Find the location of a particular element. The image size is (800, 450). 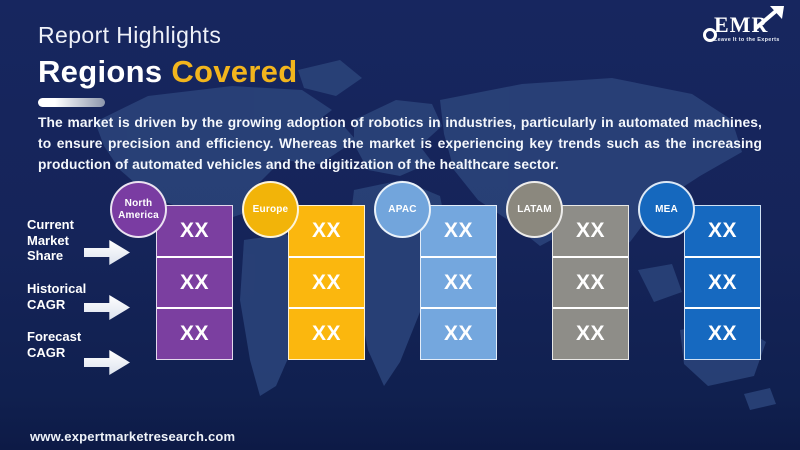

region-circle-mea: MEA is located at coordinates (666, 209).